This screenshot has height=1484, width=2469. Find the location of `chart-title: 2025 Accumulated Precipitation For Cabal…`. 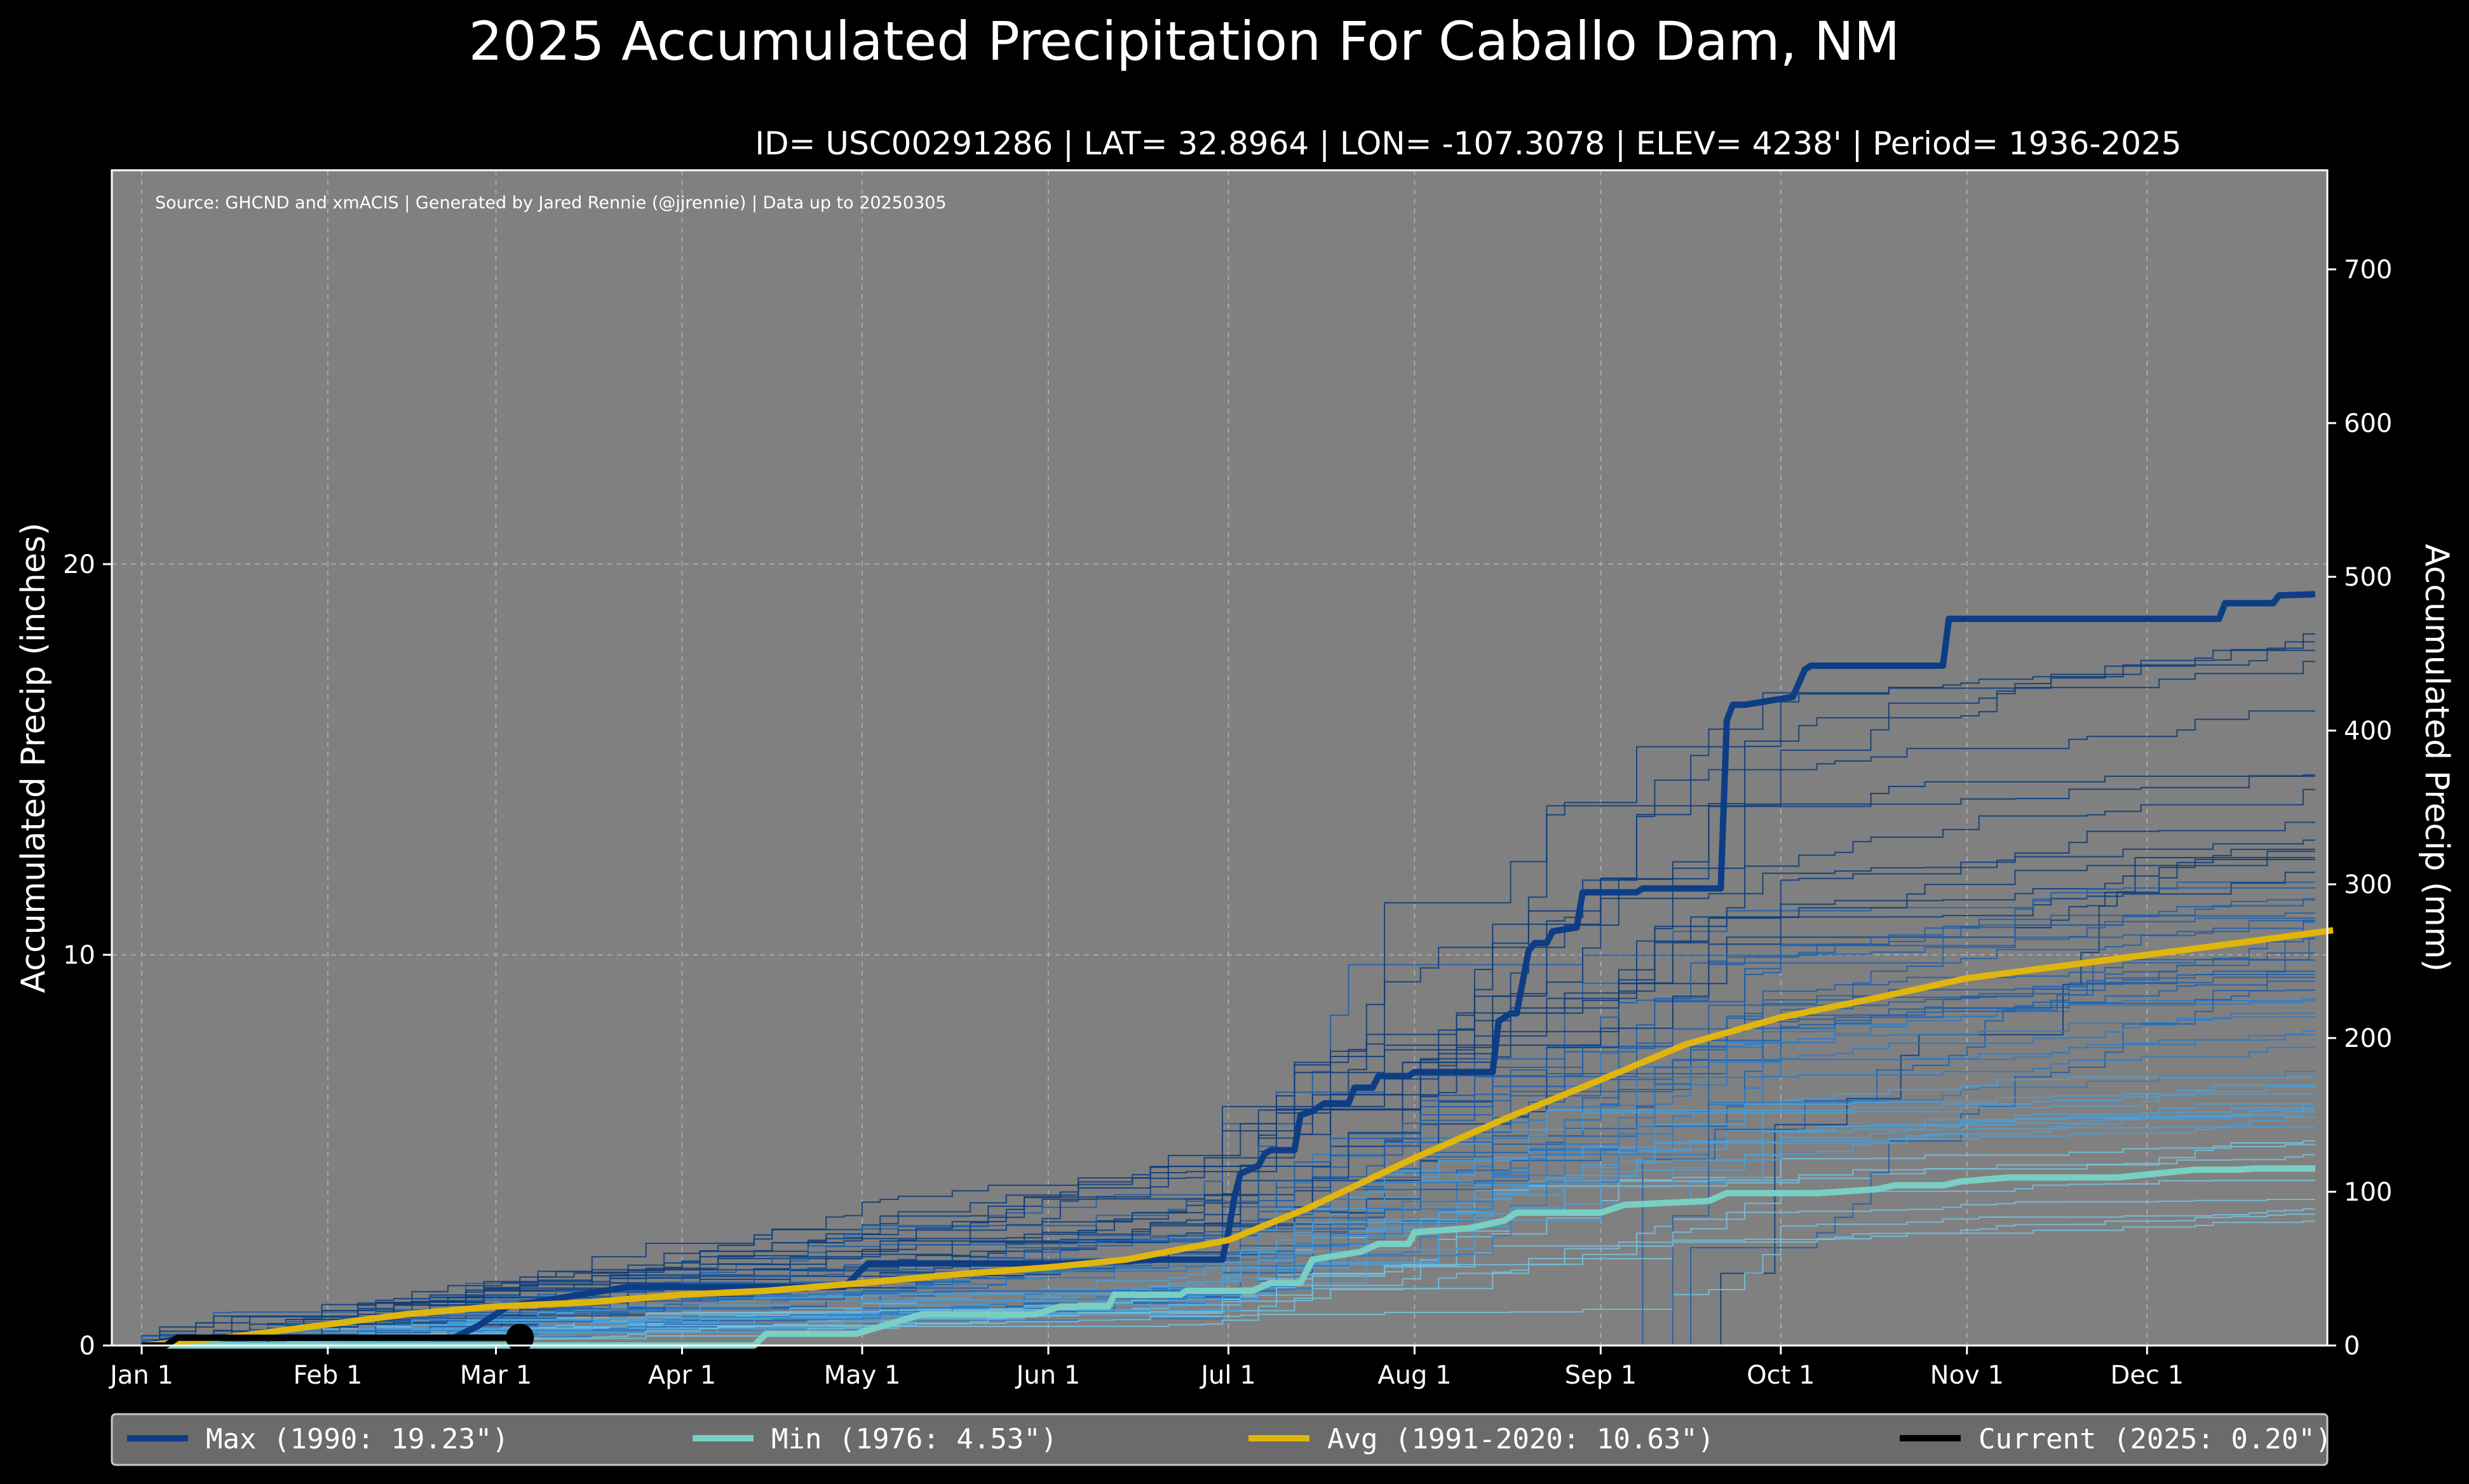

chart-title: 2025 Accumulated Precipitation For Cabal… is located at coordinates (1184, 41).